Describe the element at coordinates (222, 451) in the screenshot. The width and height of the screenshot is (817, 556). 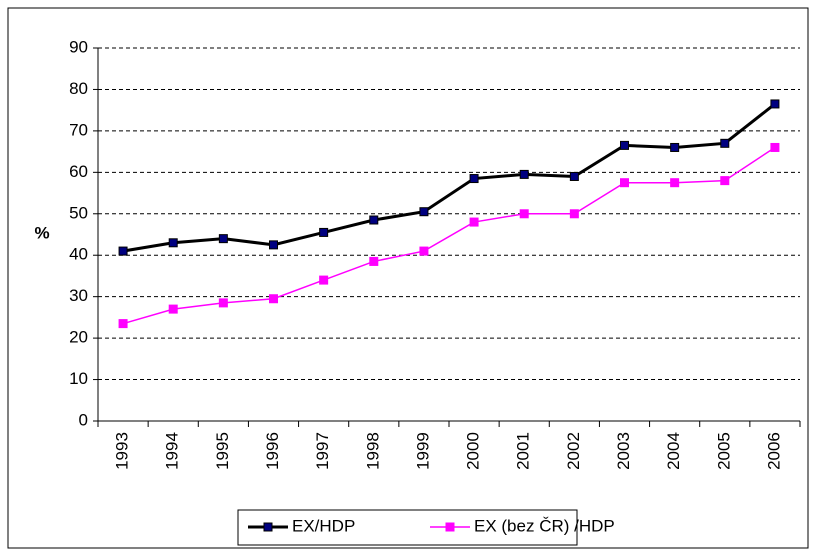
I see `x-tick-label: 1995` at that location.